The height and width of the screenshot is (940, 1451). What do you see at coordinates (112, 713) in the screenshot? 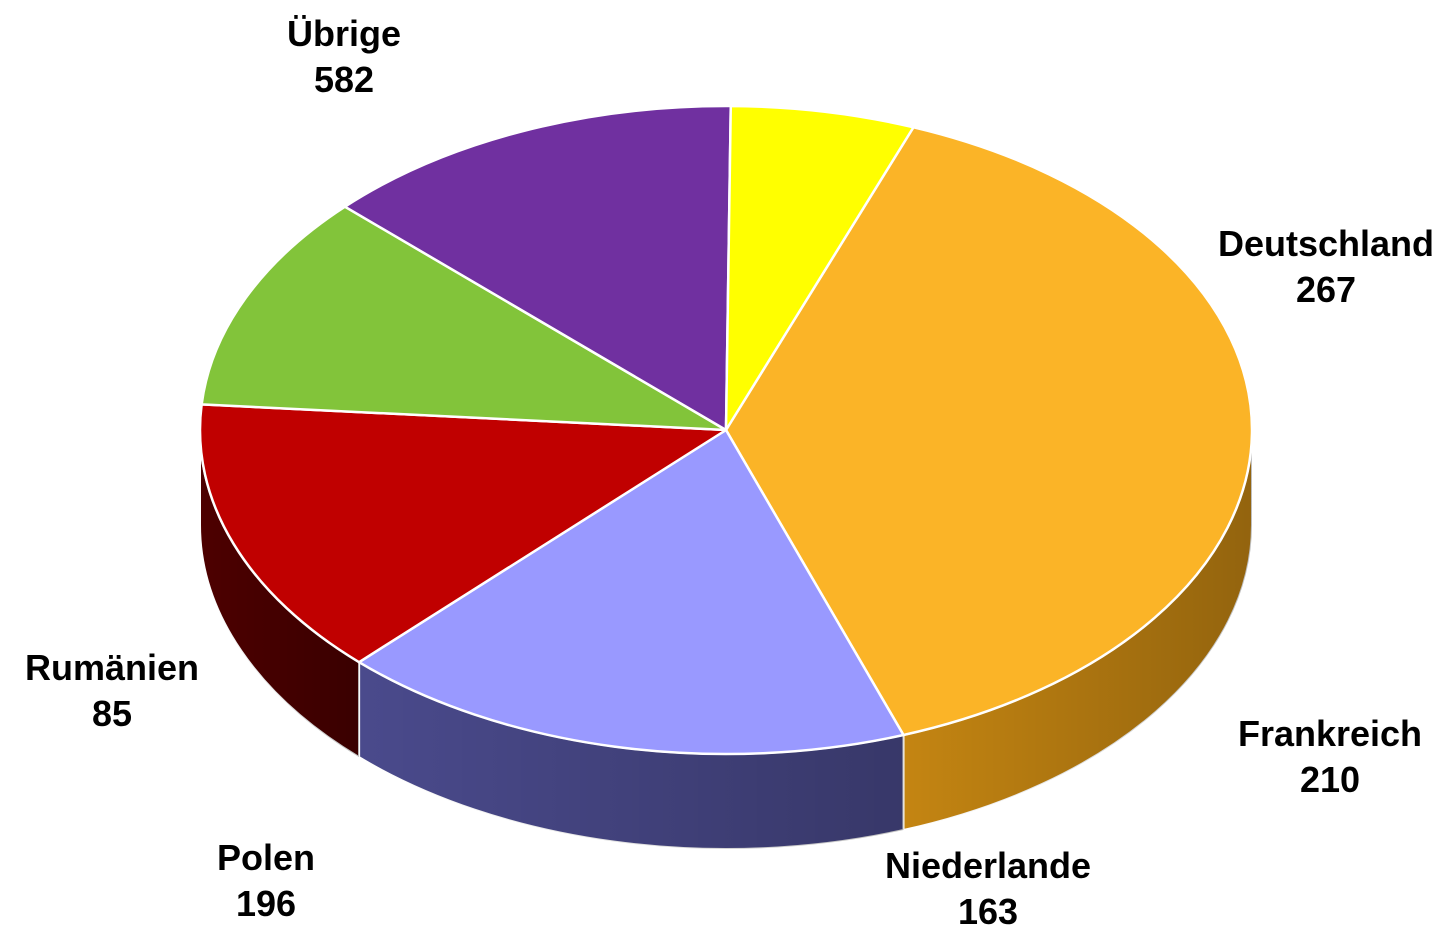
I see `slice-label-value: 85` at bounding box center [112, 713].